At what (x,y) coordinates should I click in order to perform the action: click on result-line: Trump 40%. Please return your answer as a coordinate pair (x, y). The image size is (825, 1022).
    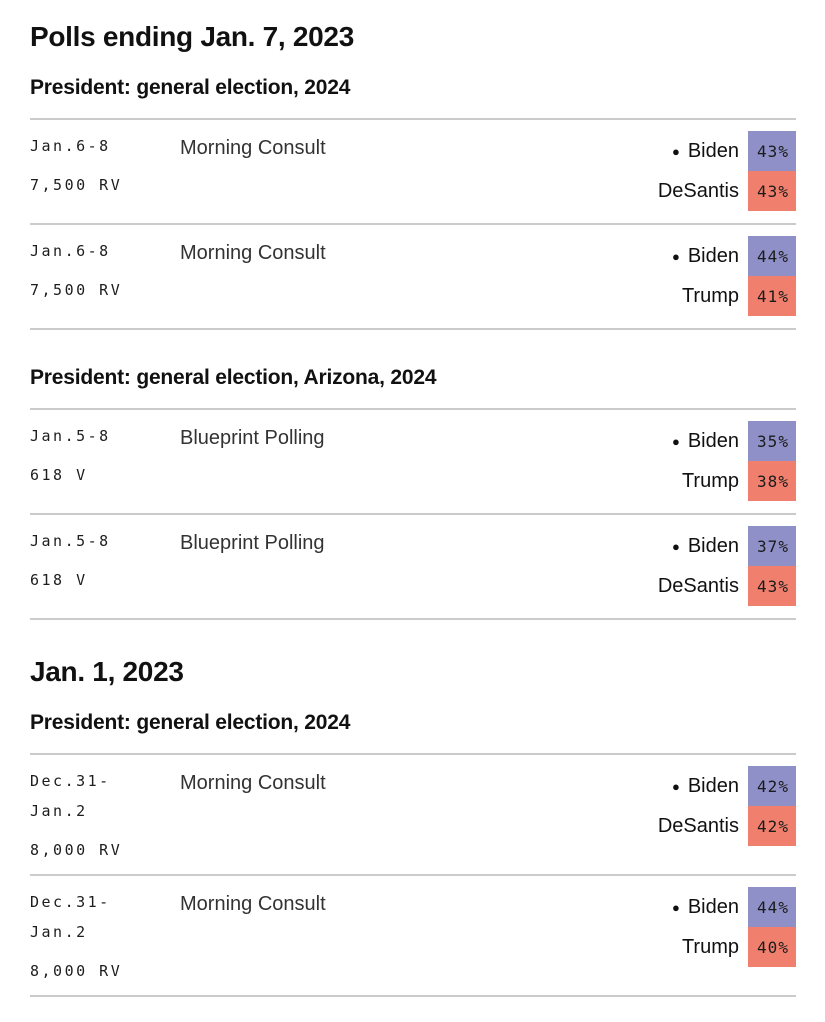
    Looking at the image, I should click on (734, 947).